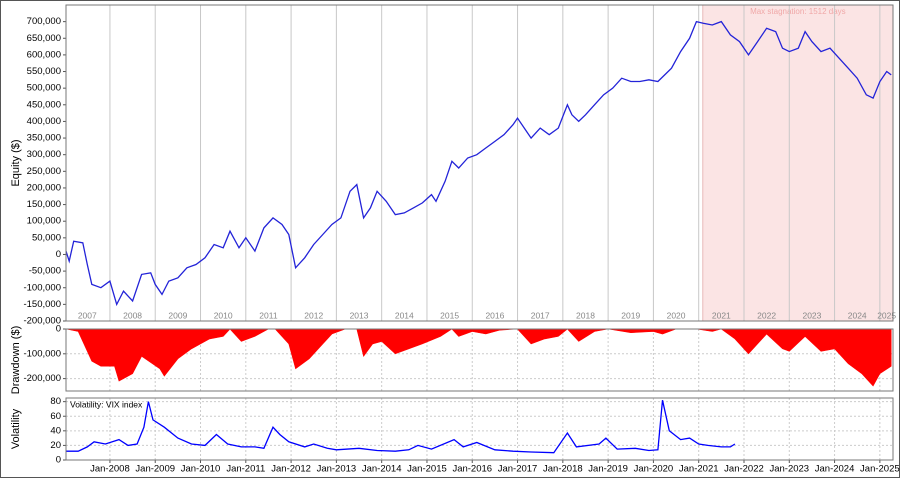 The height and width of the screenshot is (478, 900). I want to click on panel-annotation: Volatility: VIX index, so click(106, 404).